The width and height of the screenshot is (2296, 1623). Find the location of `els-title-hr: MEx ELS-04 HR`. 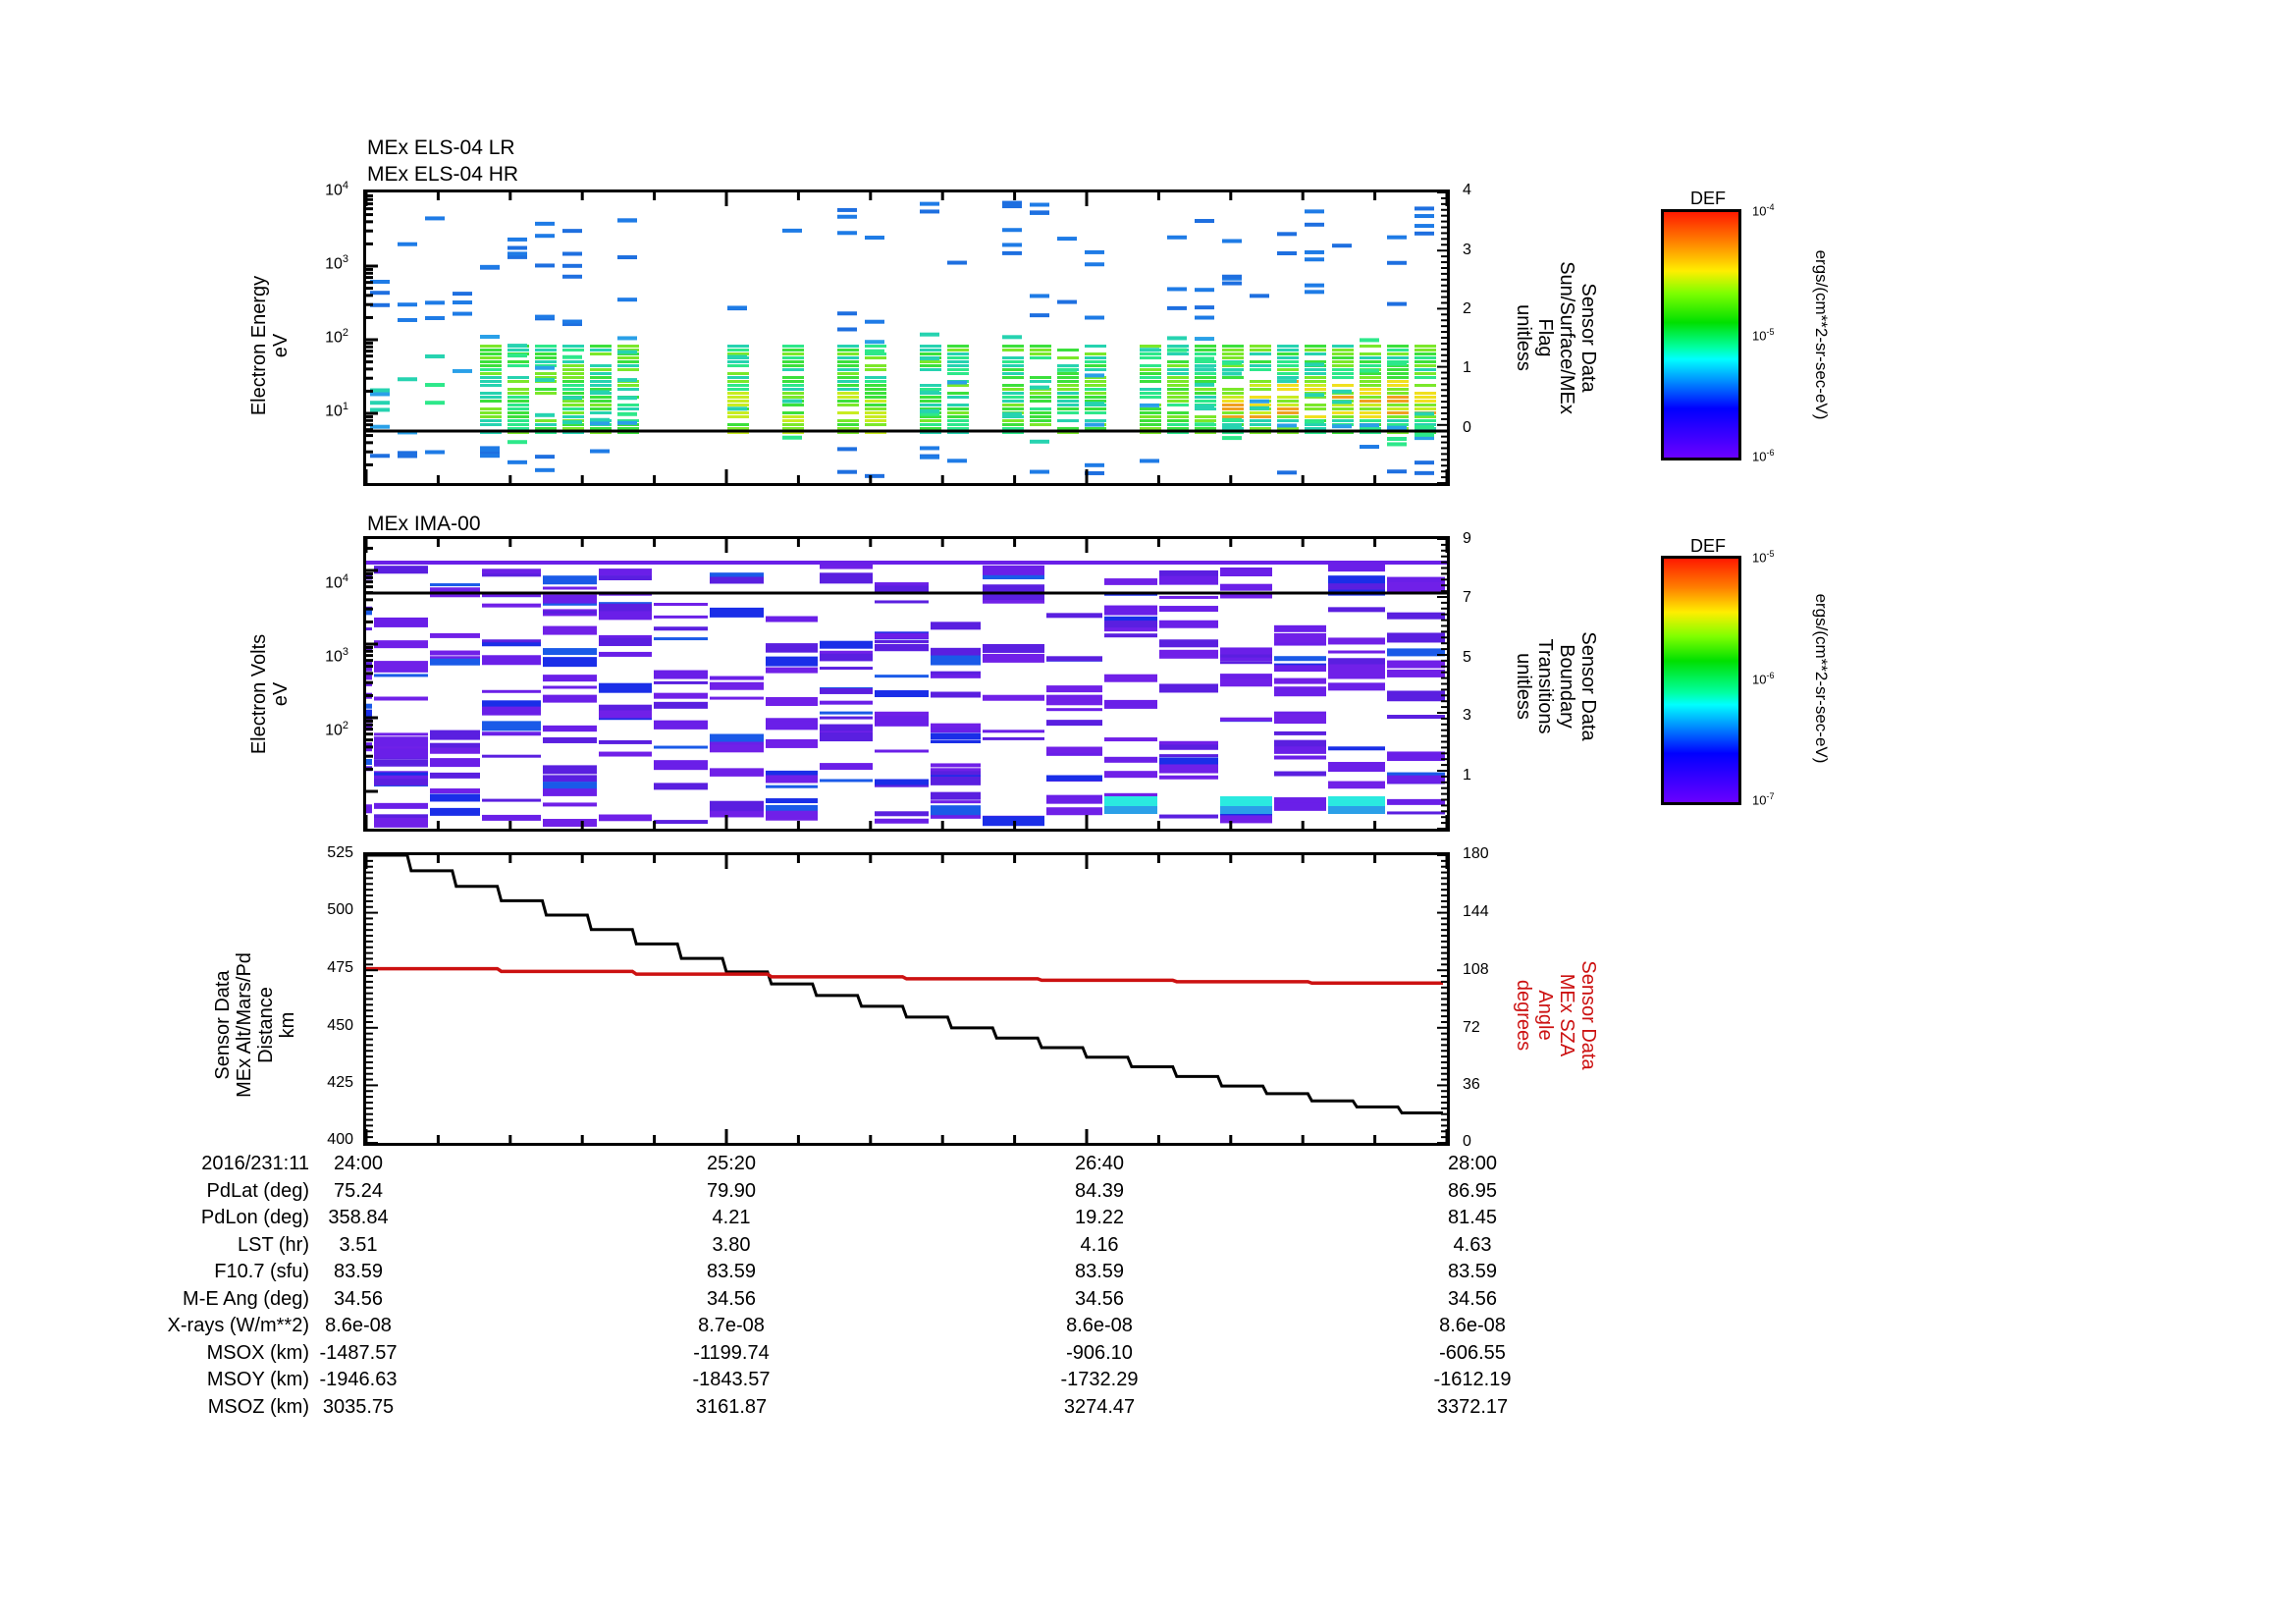

els-title-hr: MEx ELS-04 HR is located at coordinates (443, 174).